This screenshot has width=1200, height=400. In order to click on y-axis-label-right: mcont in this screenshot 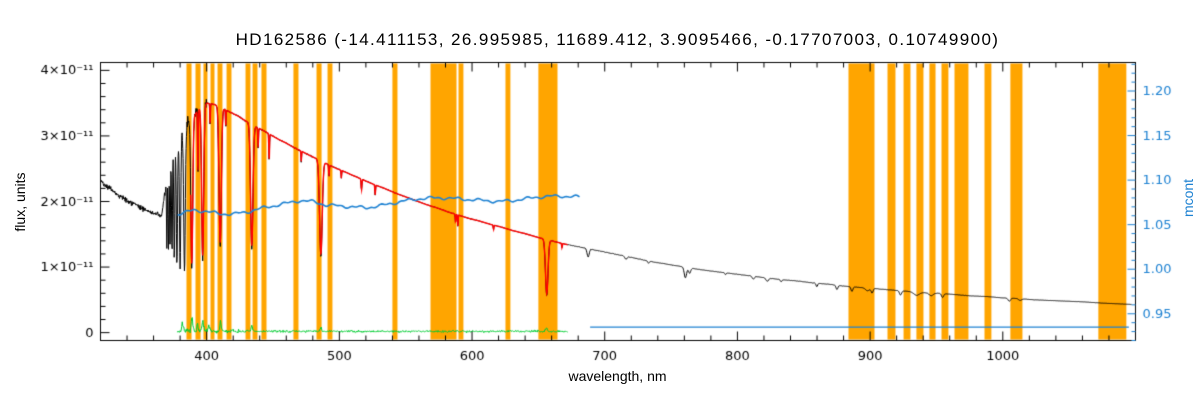, I will do `click(1188, 198)`.